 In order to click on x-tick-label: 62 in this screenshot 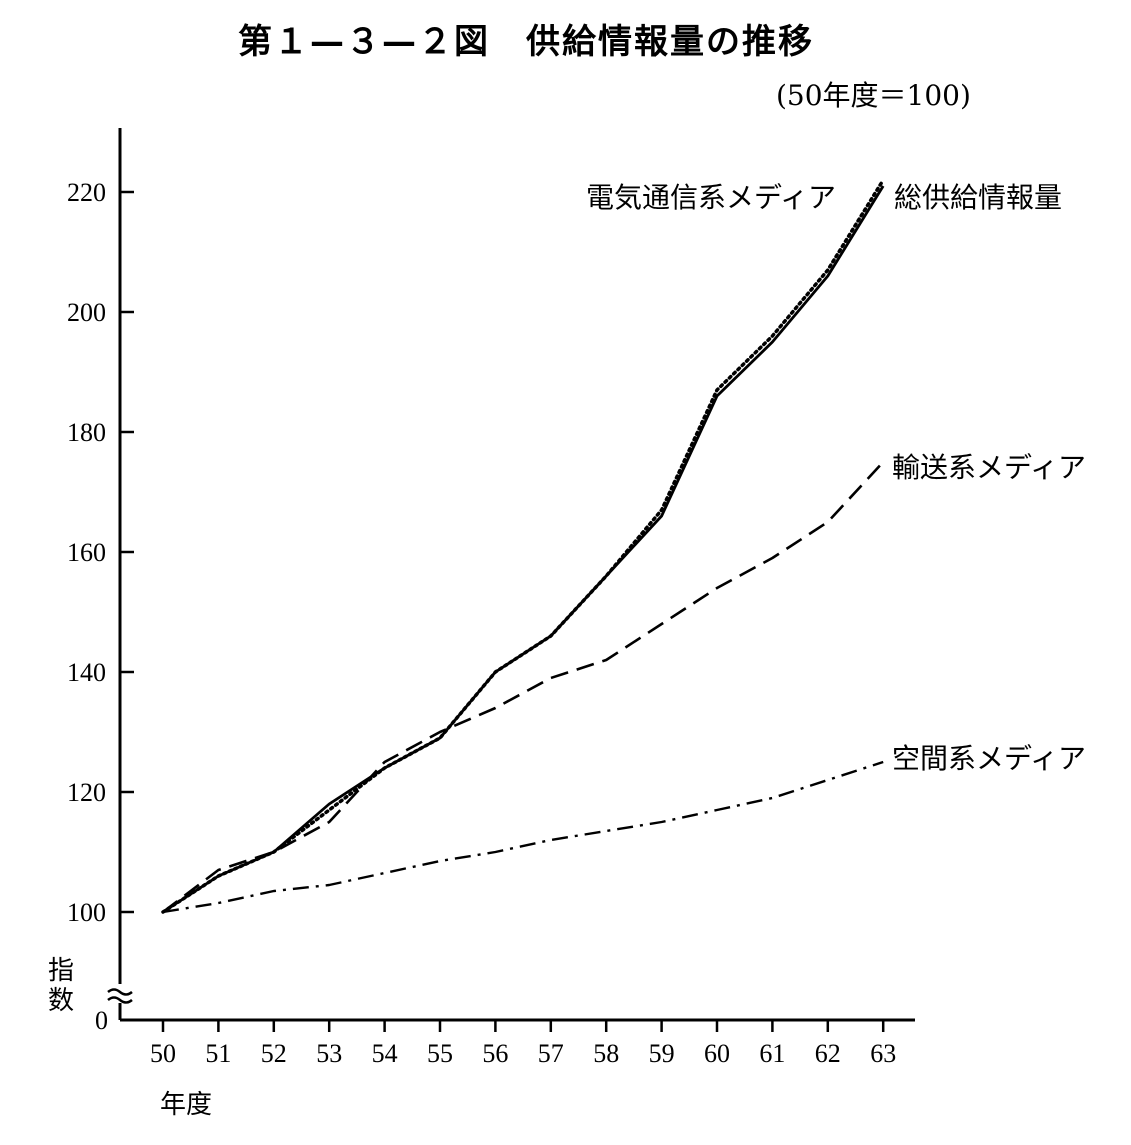, I will do `click(828, 1053)`.